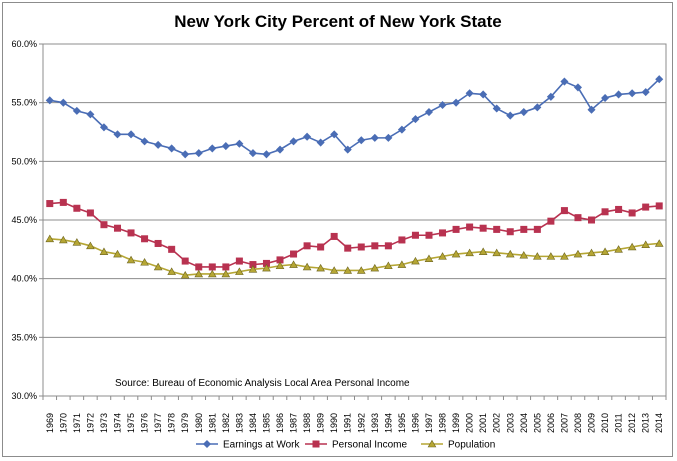 The image size is (677, 461). I want to click on legend-label: Earnings at Work, so click(262, 445).